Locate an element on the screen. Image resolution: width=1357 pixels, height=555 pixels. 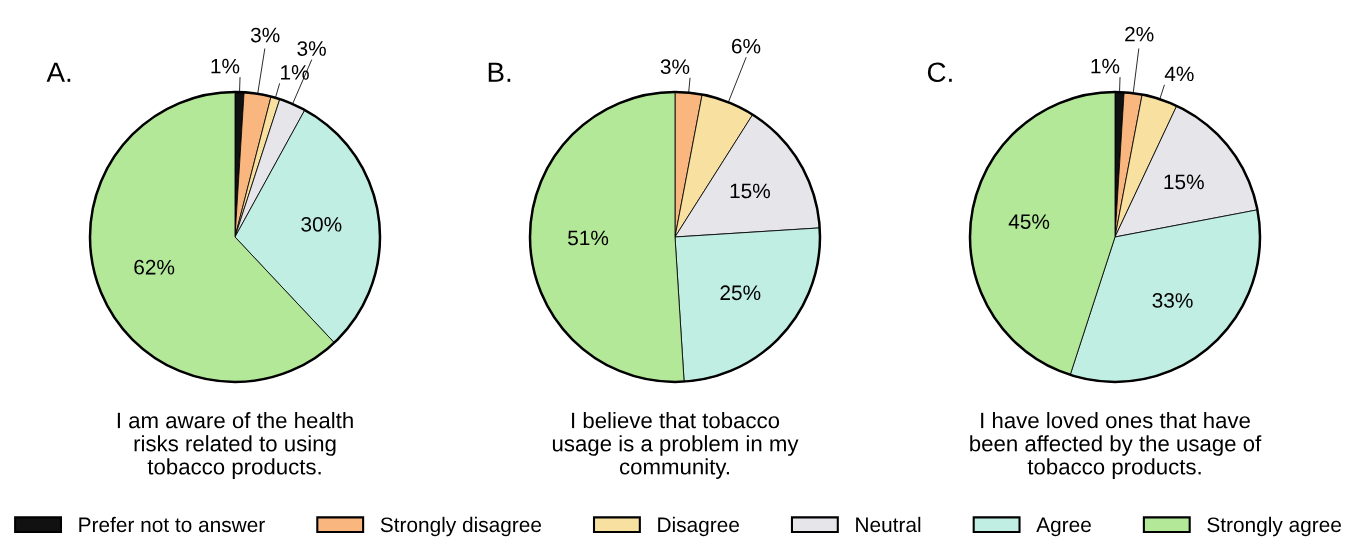
legend-label: Neutral is located at coordinates (888, 524).